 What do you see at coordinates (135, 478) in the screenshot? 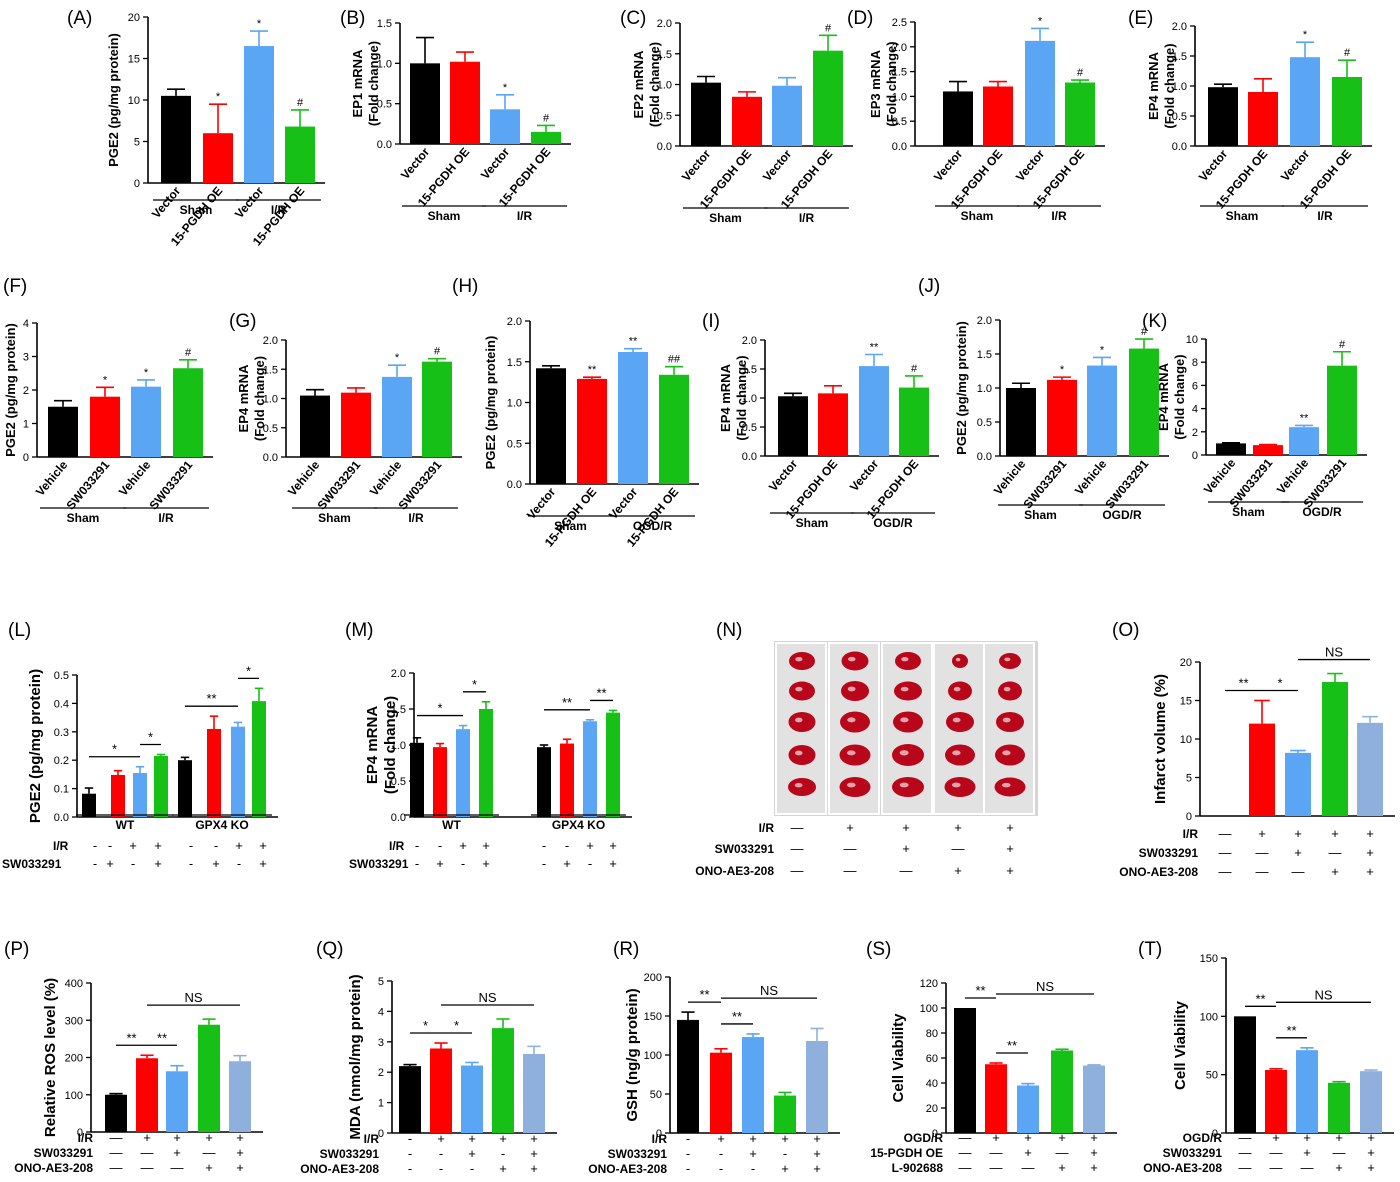
I see `x-tick-label: Vehicle` at bounding box center [135, 478].